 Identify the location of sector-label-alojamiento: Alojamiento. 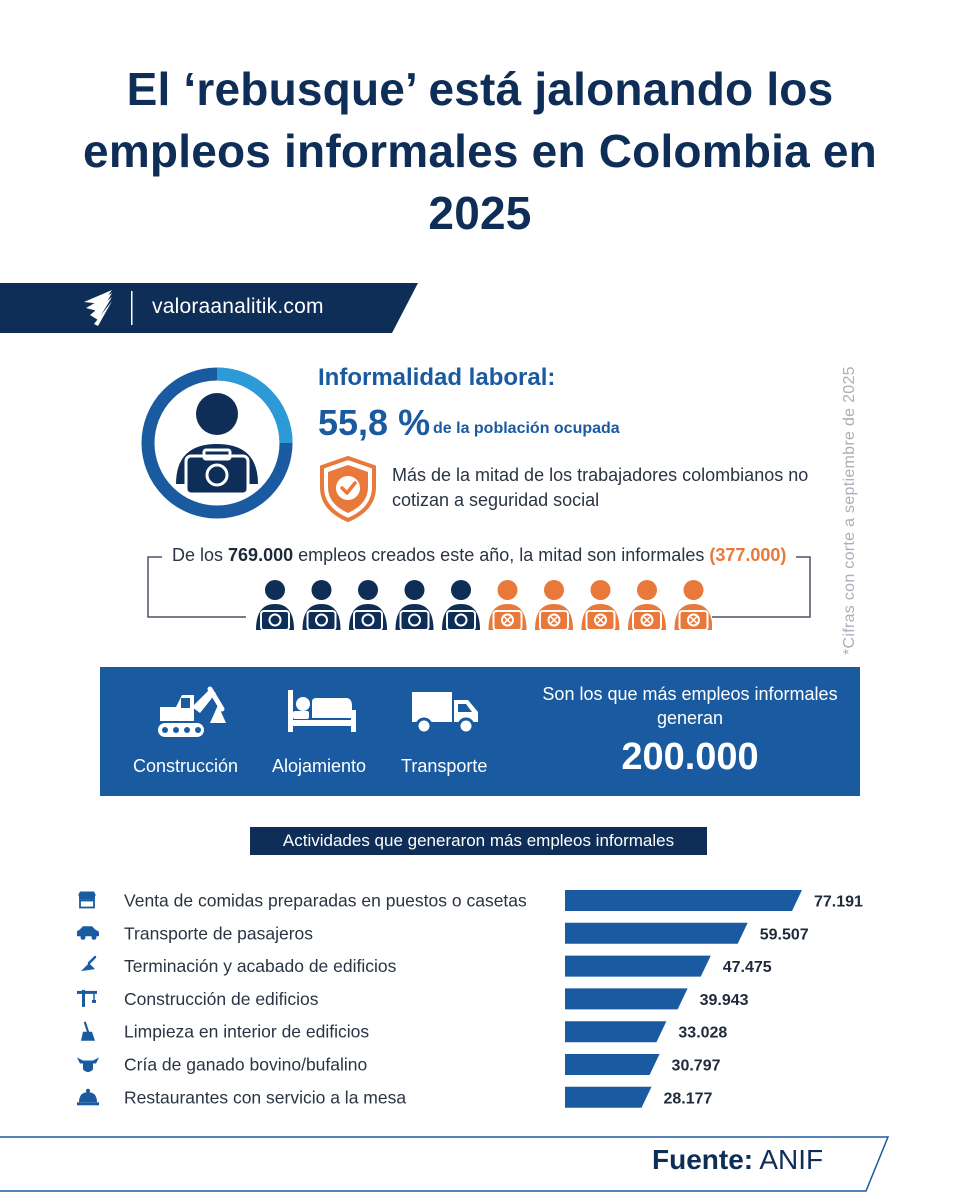
(319, 766).